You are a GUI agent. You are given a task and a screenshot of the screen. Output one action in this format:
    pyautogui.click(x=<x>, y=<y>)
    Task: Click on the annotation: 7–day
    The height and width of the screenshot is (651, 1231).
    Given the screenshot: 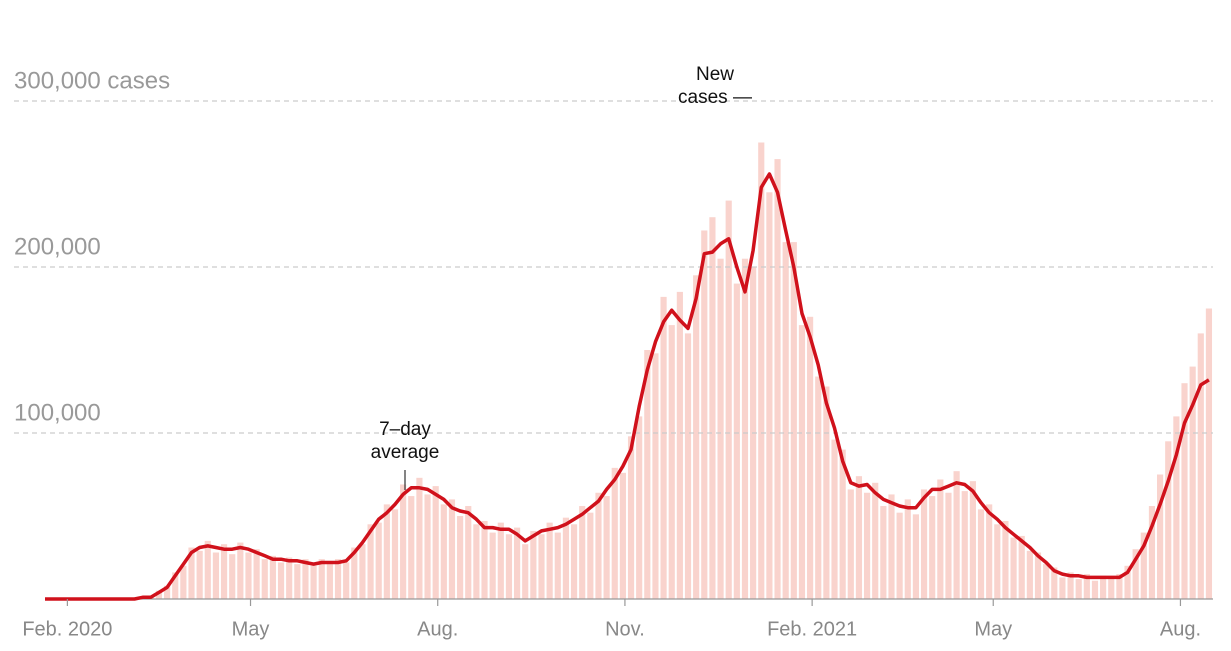 What is the action you would take?
    pyautogui.click(x=405, y=429)
    